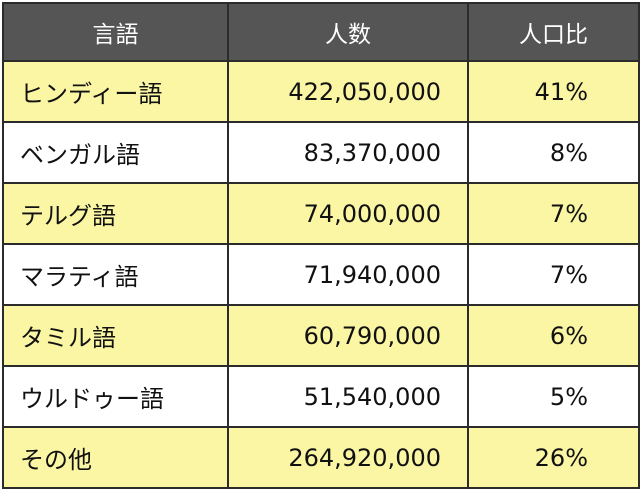 This screenshot has width=640, height=489. Describe the element at coordinates (348, 213) in the screenshot. I see `population-cell: 74,000,000` at that location.